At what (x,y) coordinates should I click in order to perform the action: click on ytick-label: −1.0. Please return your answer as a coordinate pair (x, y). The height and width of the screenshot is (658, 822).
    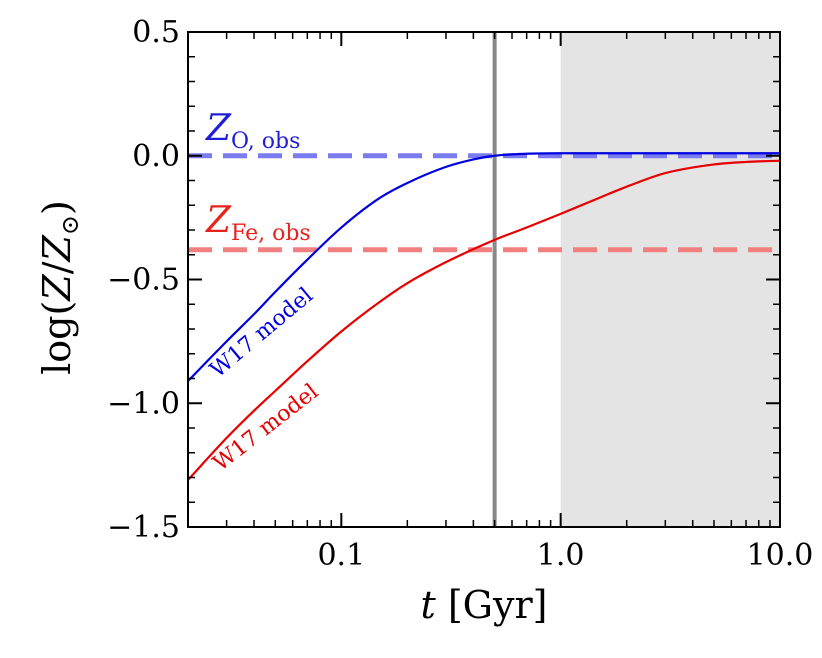
    Looking at the image, I should click on (143, 403).